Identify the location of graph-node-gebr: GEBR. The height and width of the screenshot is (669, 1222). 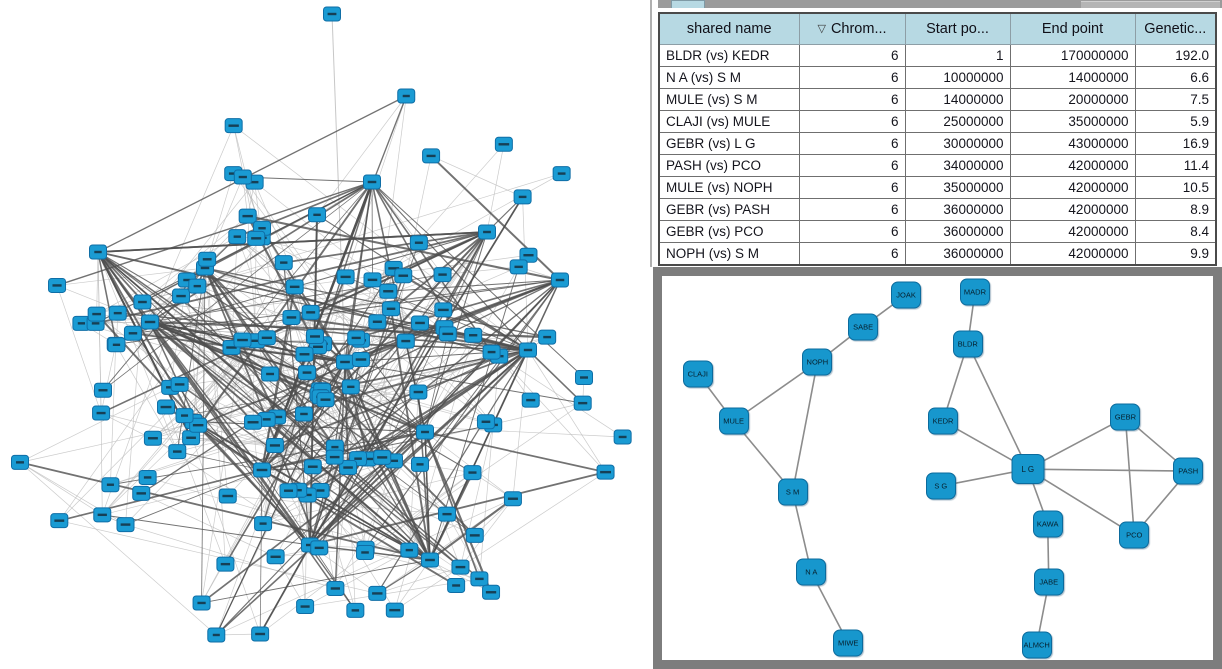
(1125, 417).